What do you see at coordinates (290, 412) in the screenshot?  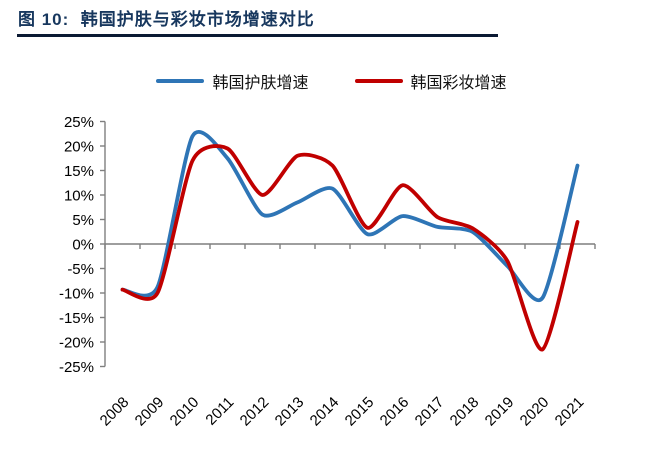 I see `x-tick-label: 2013` at bounding box center [290, 412].